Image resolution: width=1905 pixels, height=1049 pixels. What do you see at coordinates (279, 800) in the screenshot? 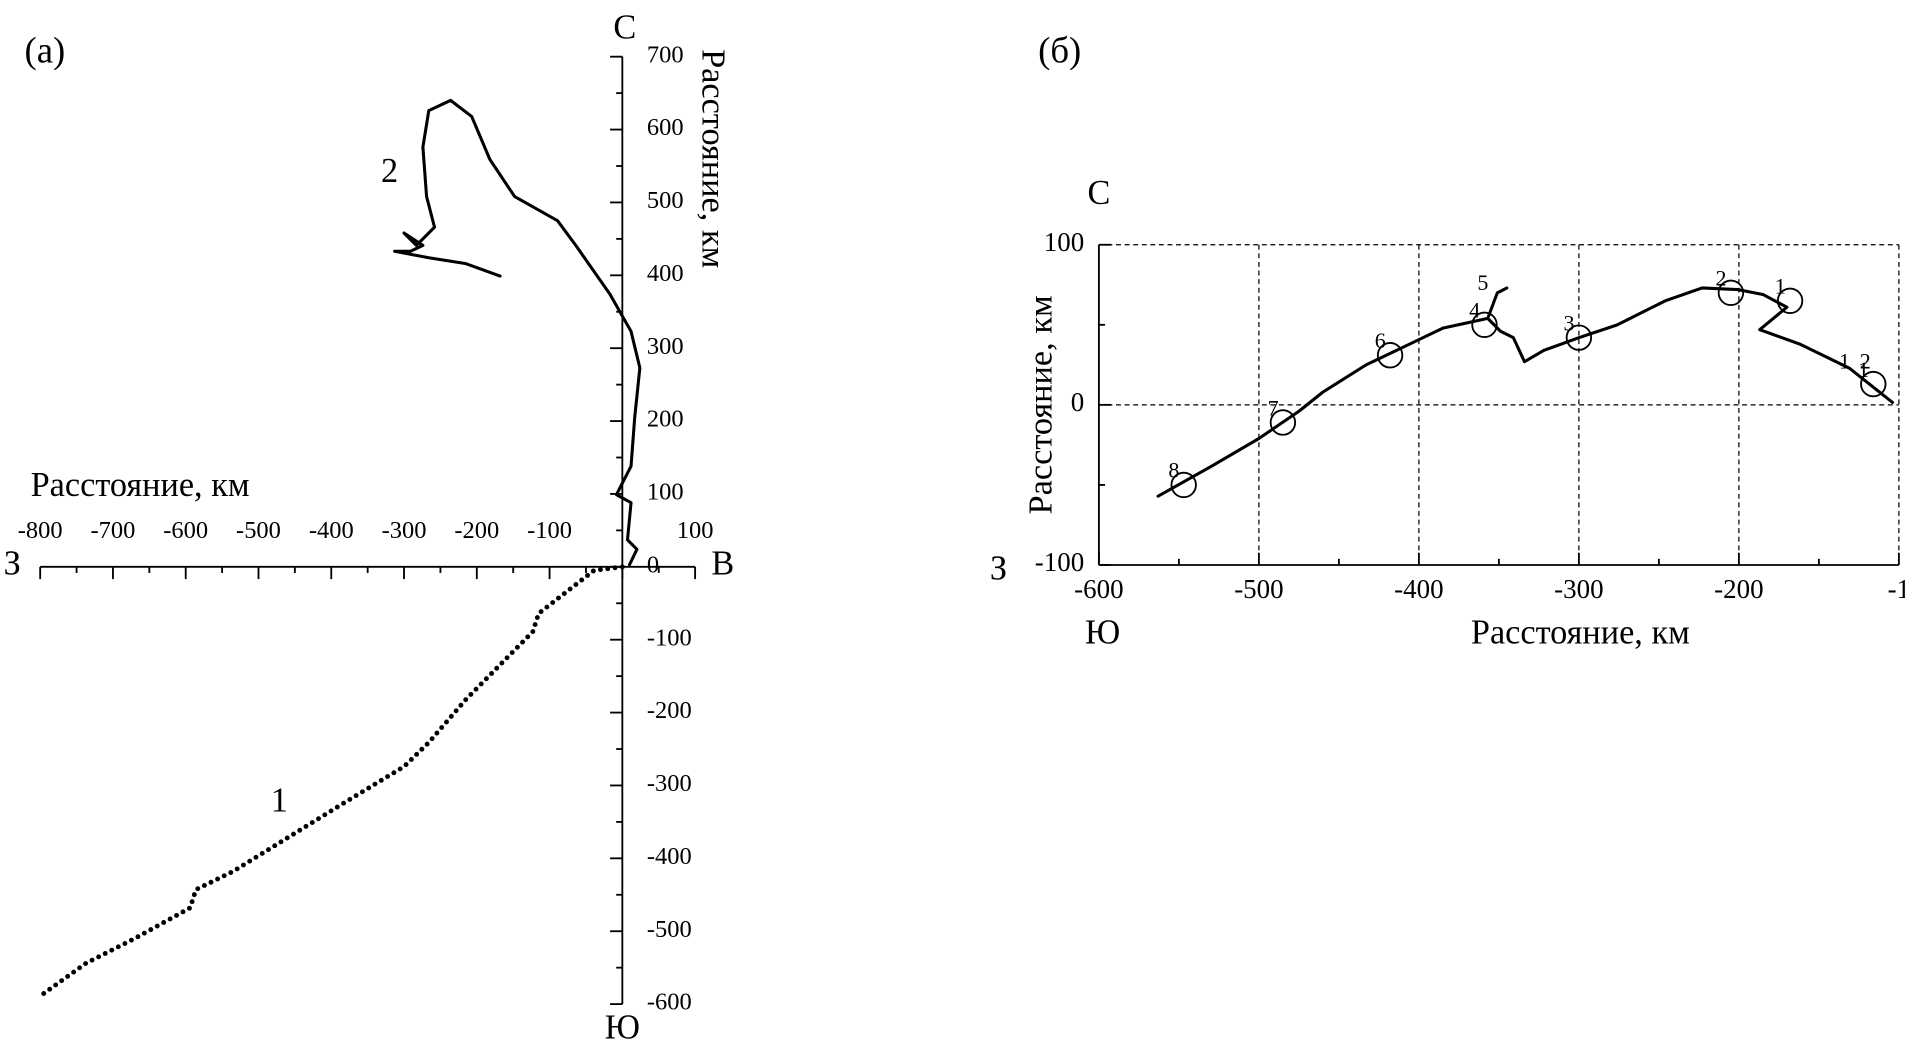
I see `series-label: 1` at bounding box center [279, 800].